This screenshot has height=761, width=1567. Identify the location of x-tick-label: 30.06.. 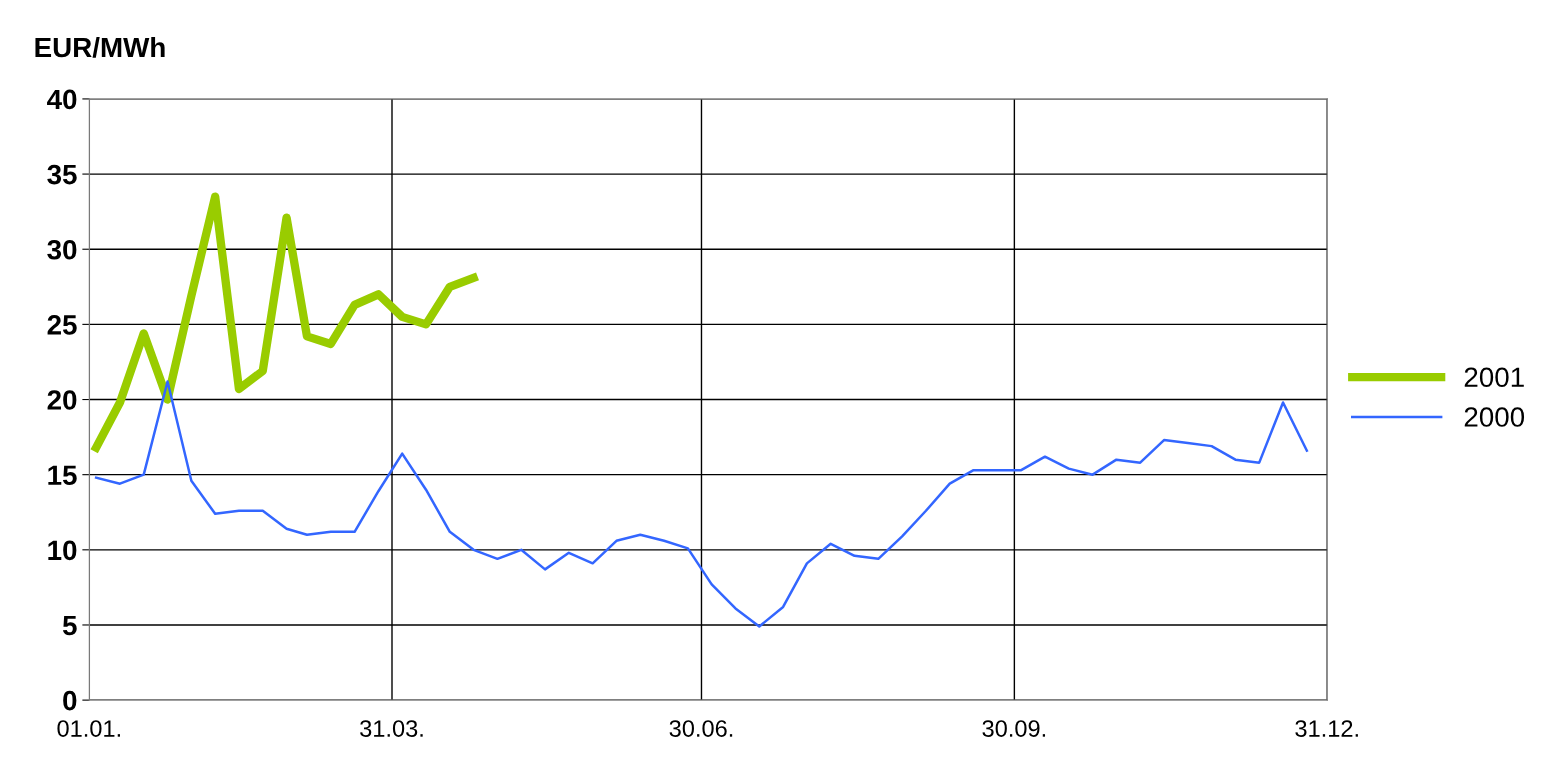
(701, 728).